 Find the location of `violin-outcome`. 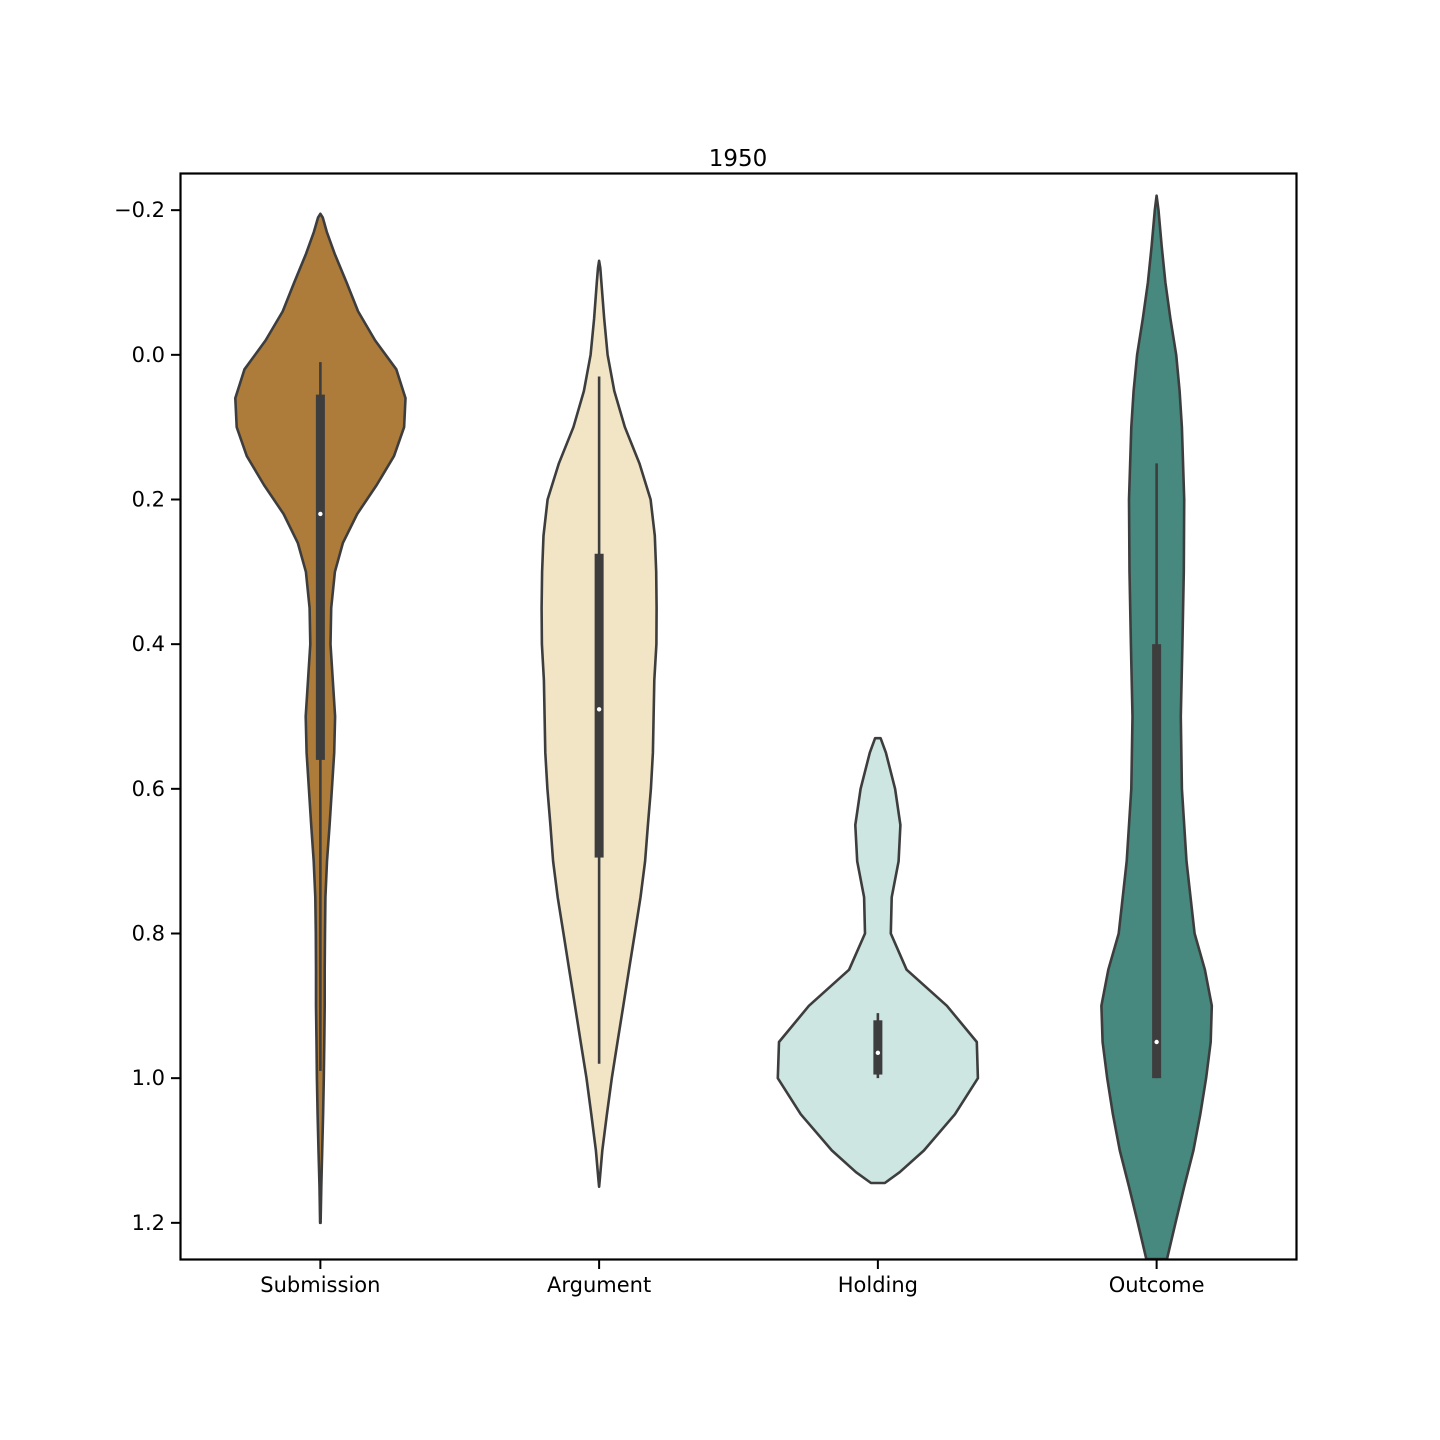

violin-outcome is located at coordinates (1157, 726).